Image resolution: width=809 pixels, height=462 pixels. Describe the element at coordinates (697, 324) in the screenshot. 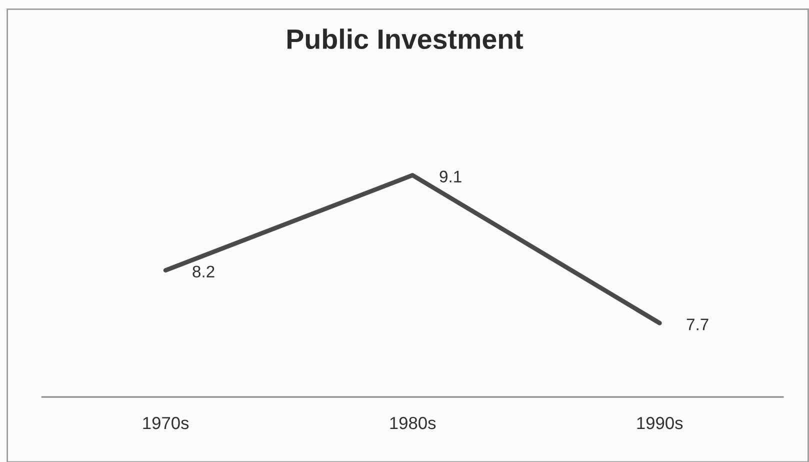

I see `data-label: 7.7` at that location.